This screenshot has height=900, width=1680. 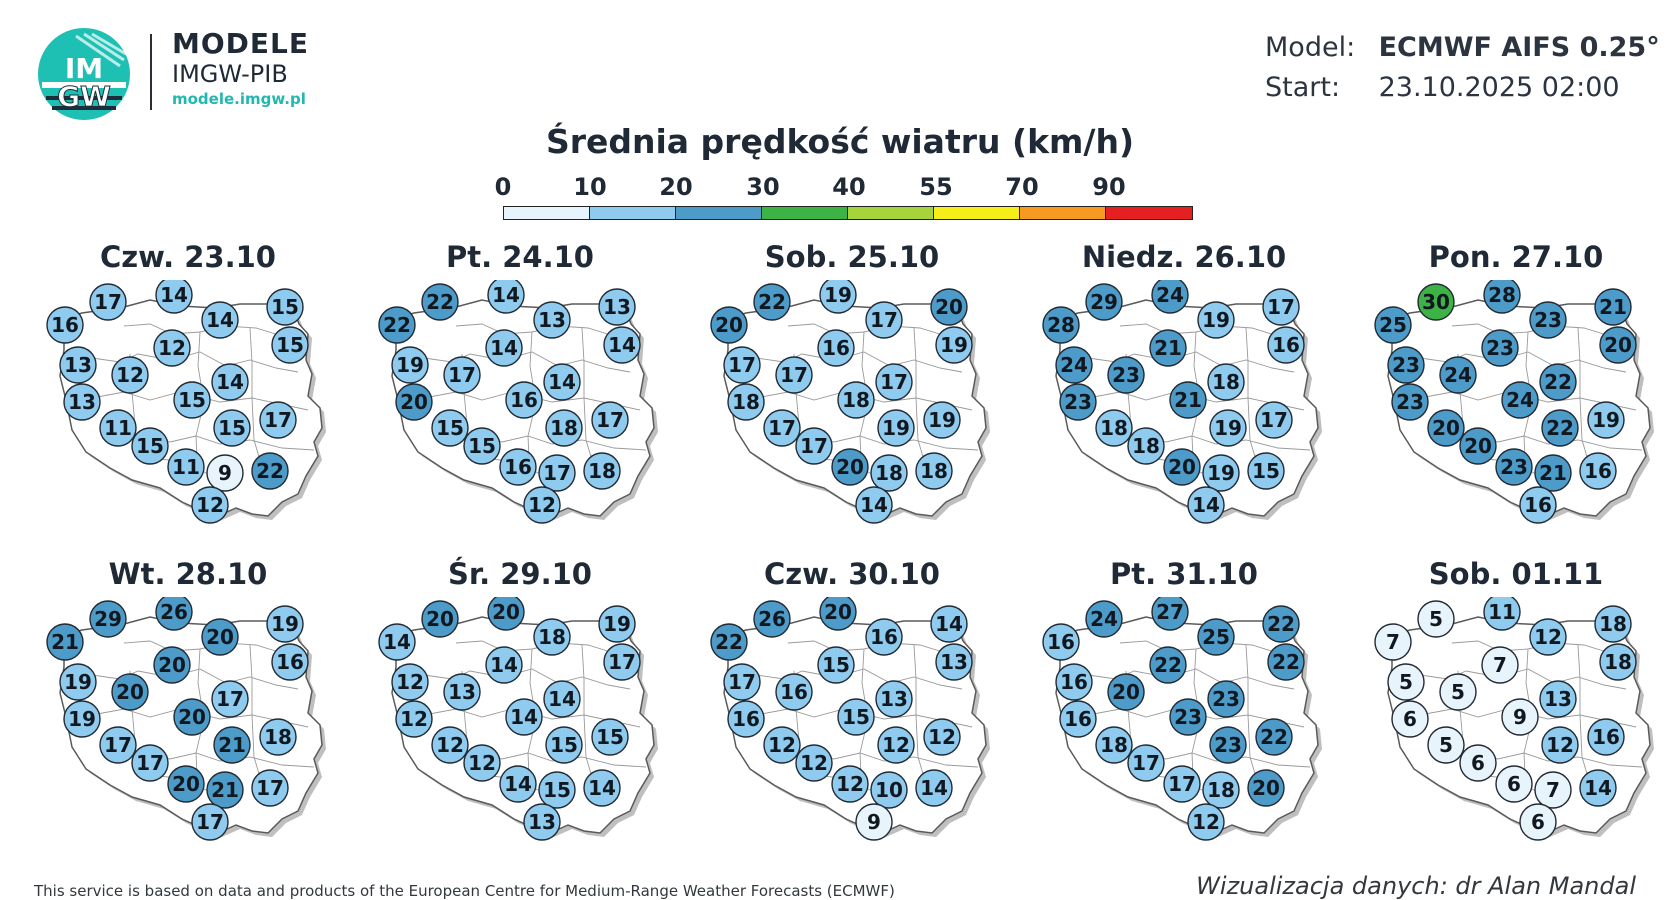 What do you see at coordinates (174, 612) in the screenshot?
I see `station-value: 26` at bounding box center [174, 612].